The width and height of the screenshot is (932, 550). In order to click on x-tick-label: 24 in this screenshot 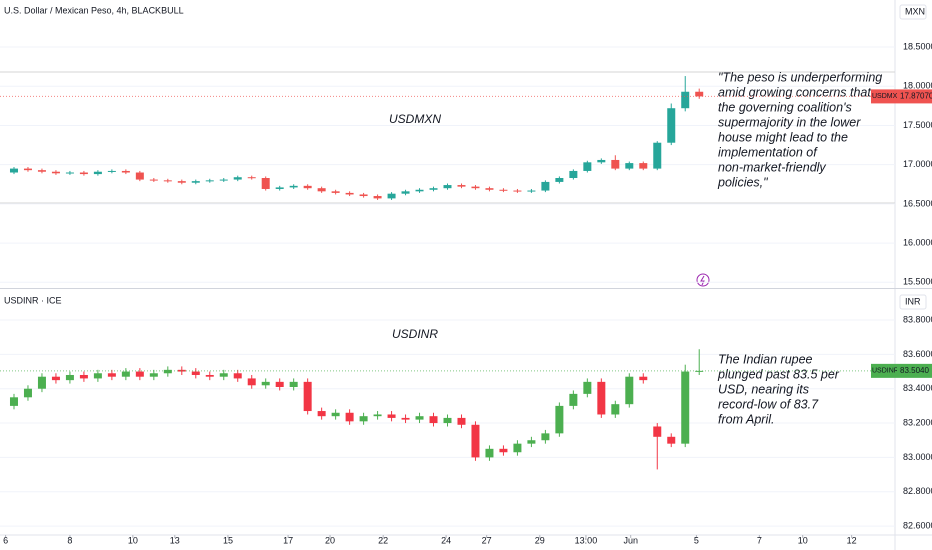, I will do `click(446, 540)`.